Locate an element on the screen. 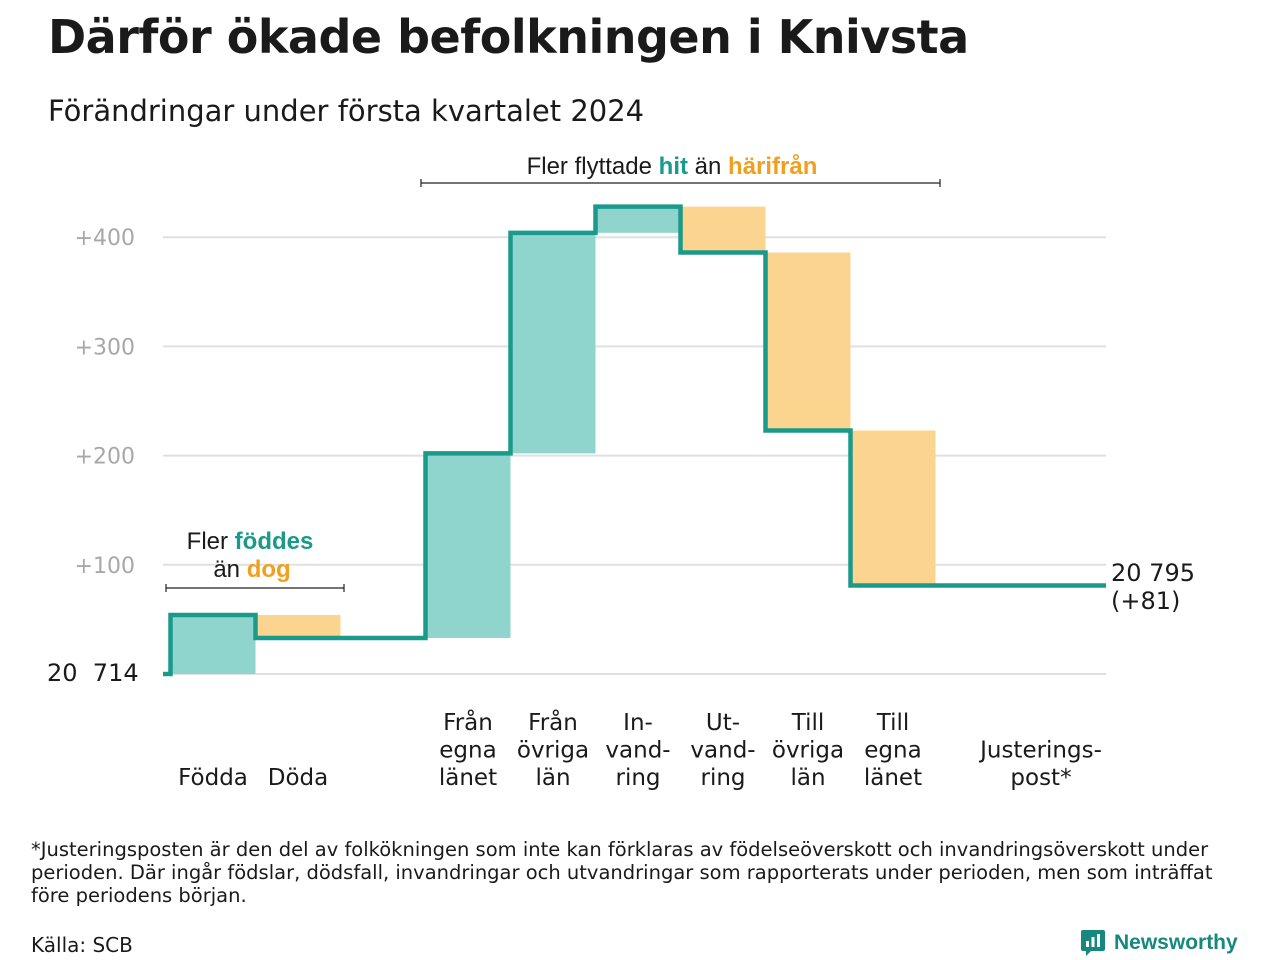 The image size is (1280, 960). svg-text: än dog is located at coordinates (251, 569).